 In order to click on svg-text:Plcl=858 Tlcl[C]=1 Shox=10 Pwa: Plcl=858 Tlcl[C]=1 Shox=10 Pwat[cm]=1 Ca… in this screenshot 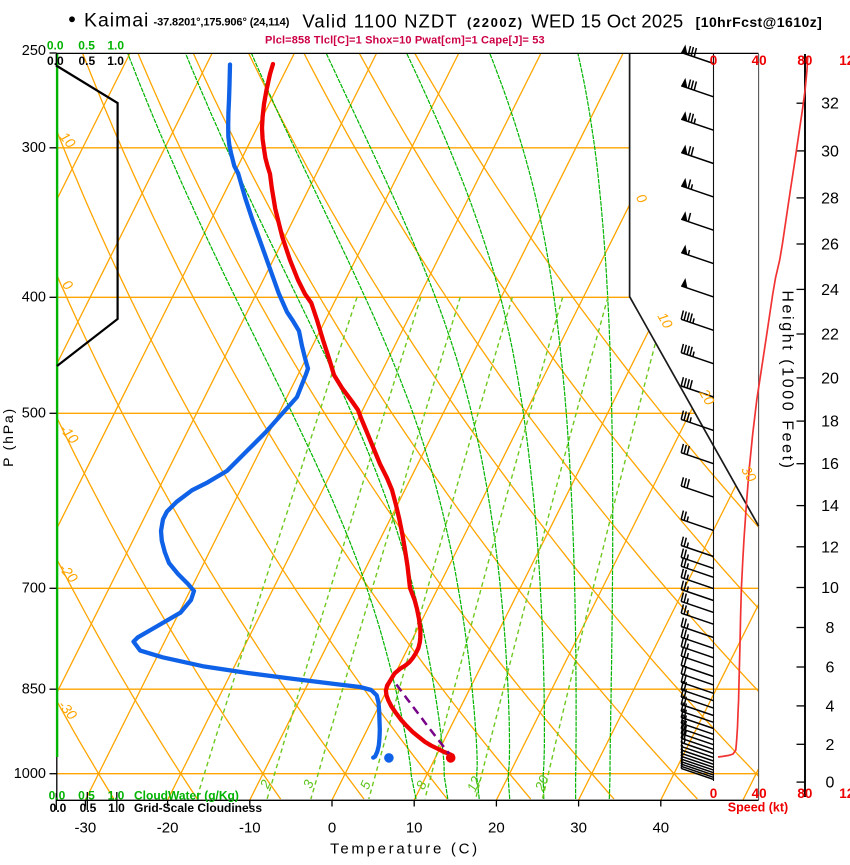, I will do `click(405, 41)`.